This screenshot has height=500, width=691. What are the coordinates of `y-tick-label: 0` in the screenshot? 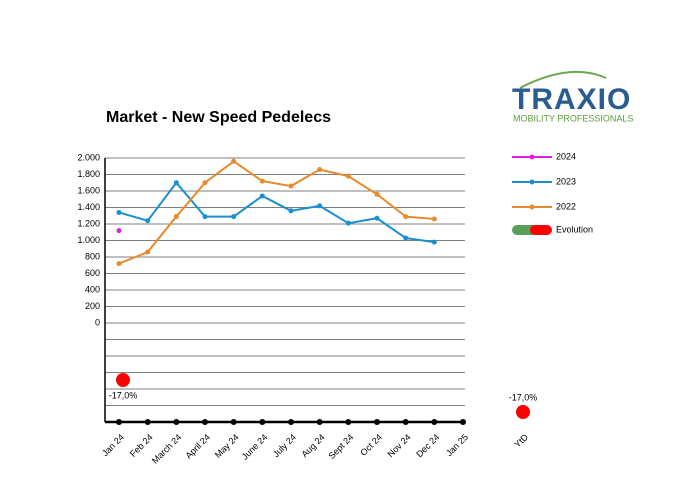 It's located at (97, 322).